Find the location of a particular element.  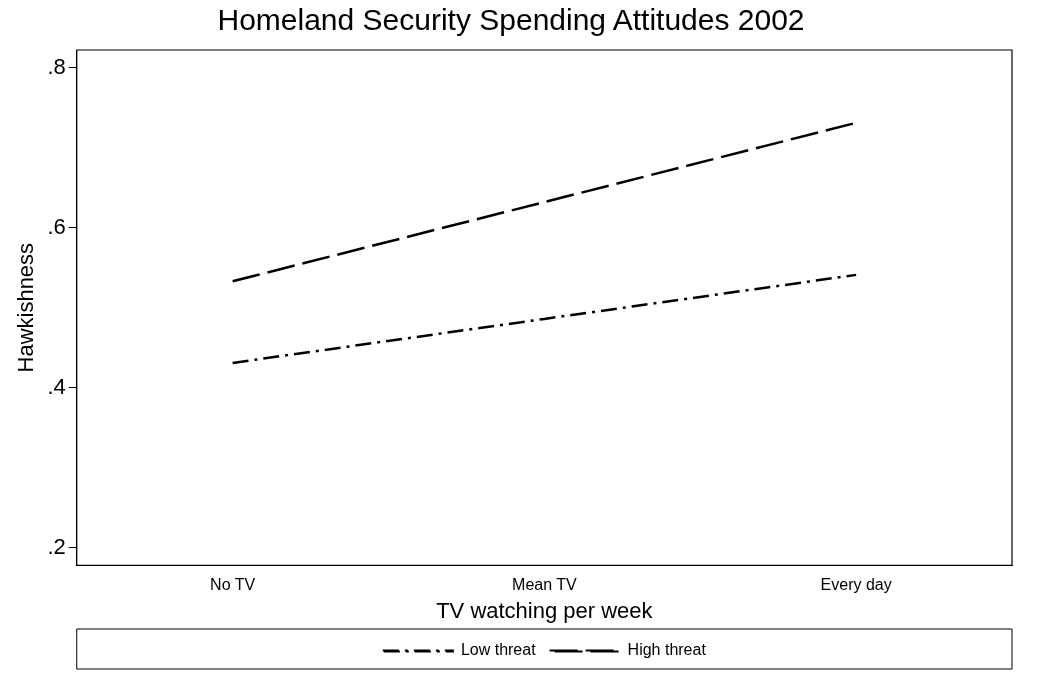

x-tick-label: No TV is located at coordinates (233, 585).